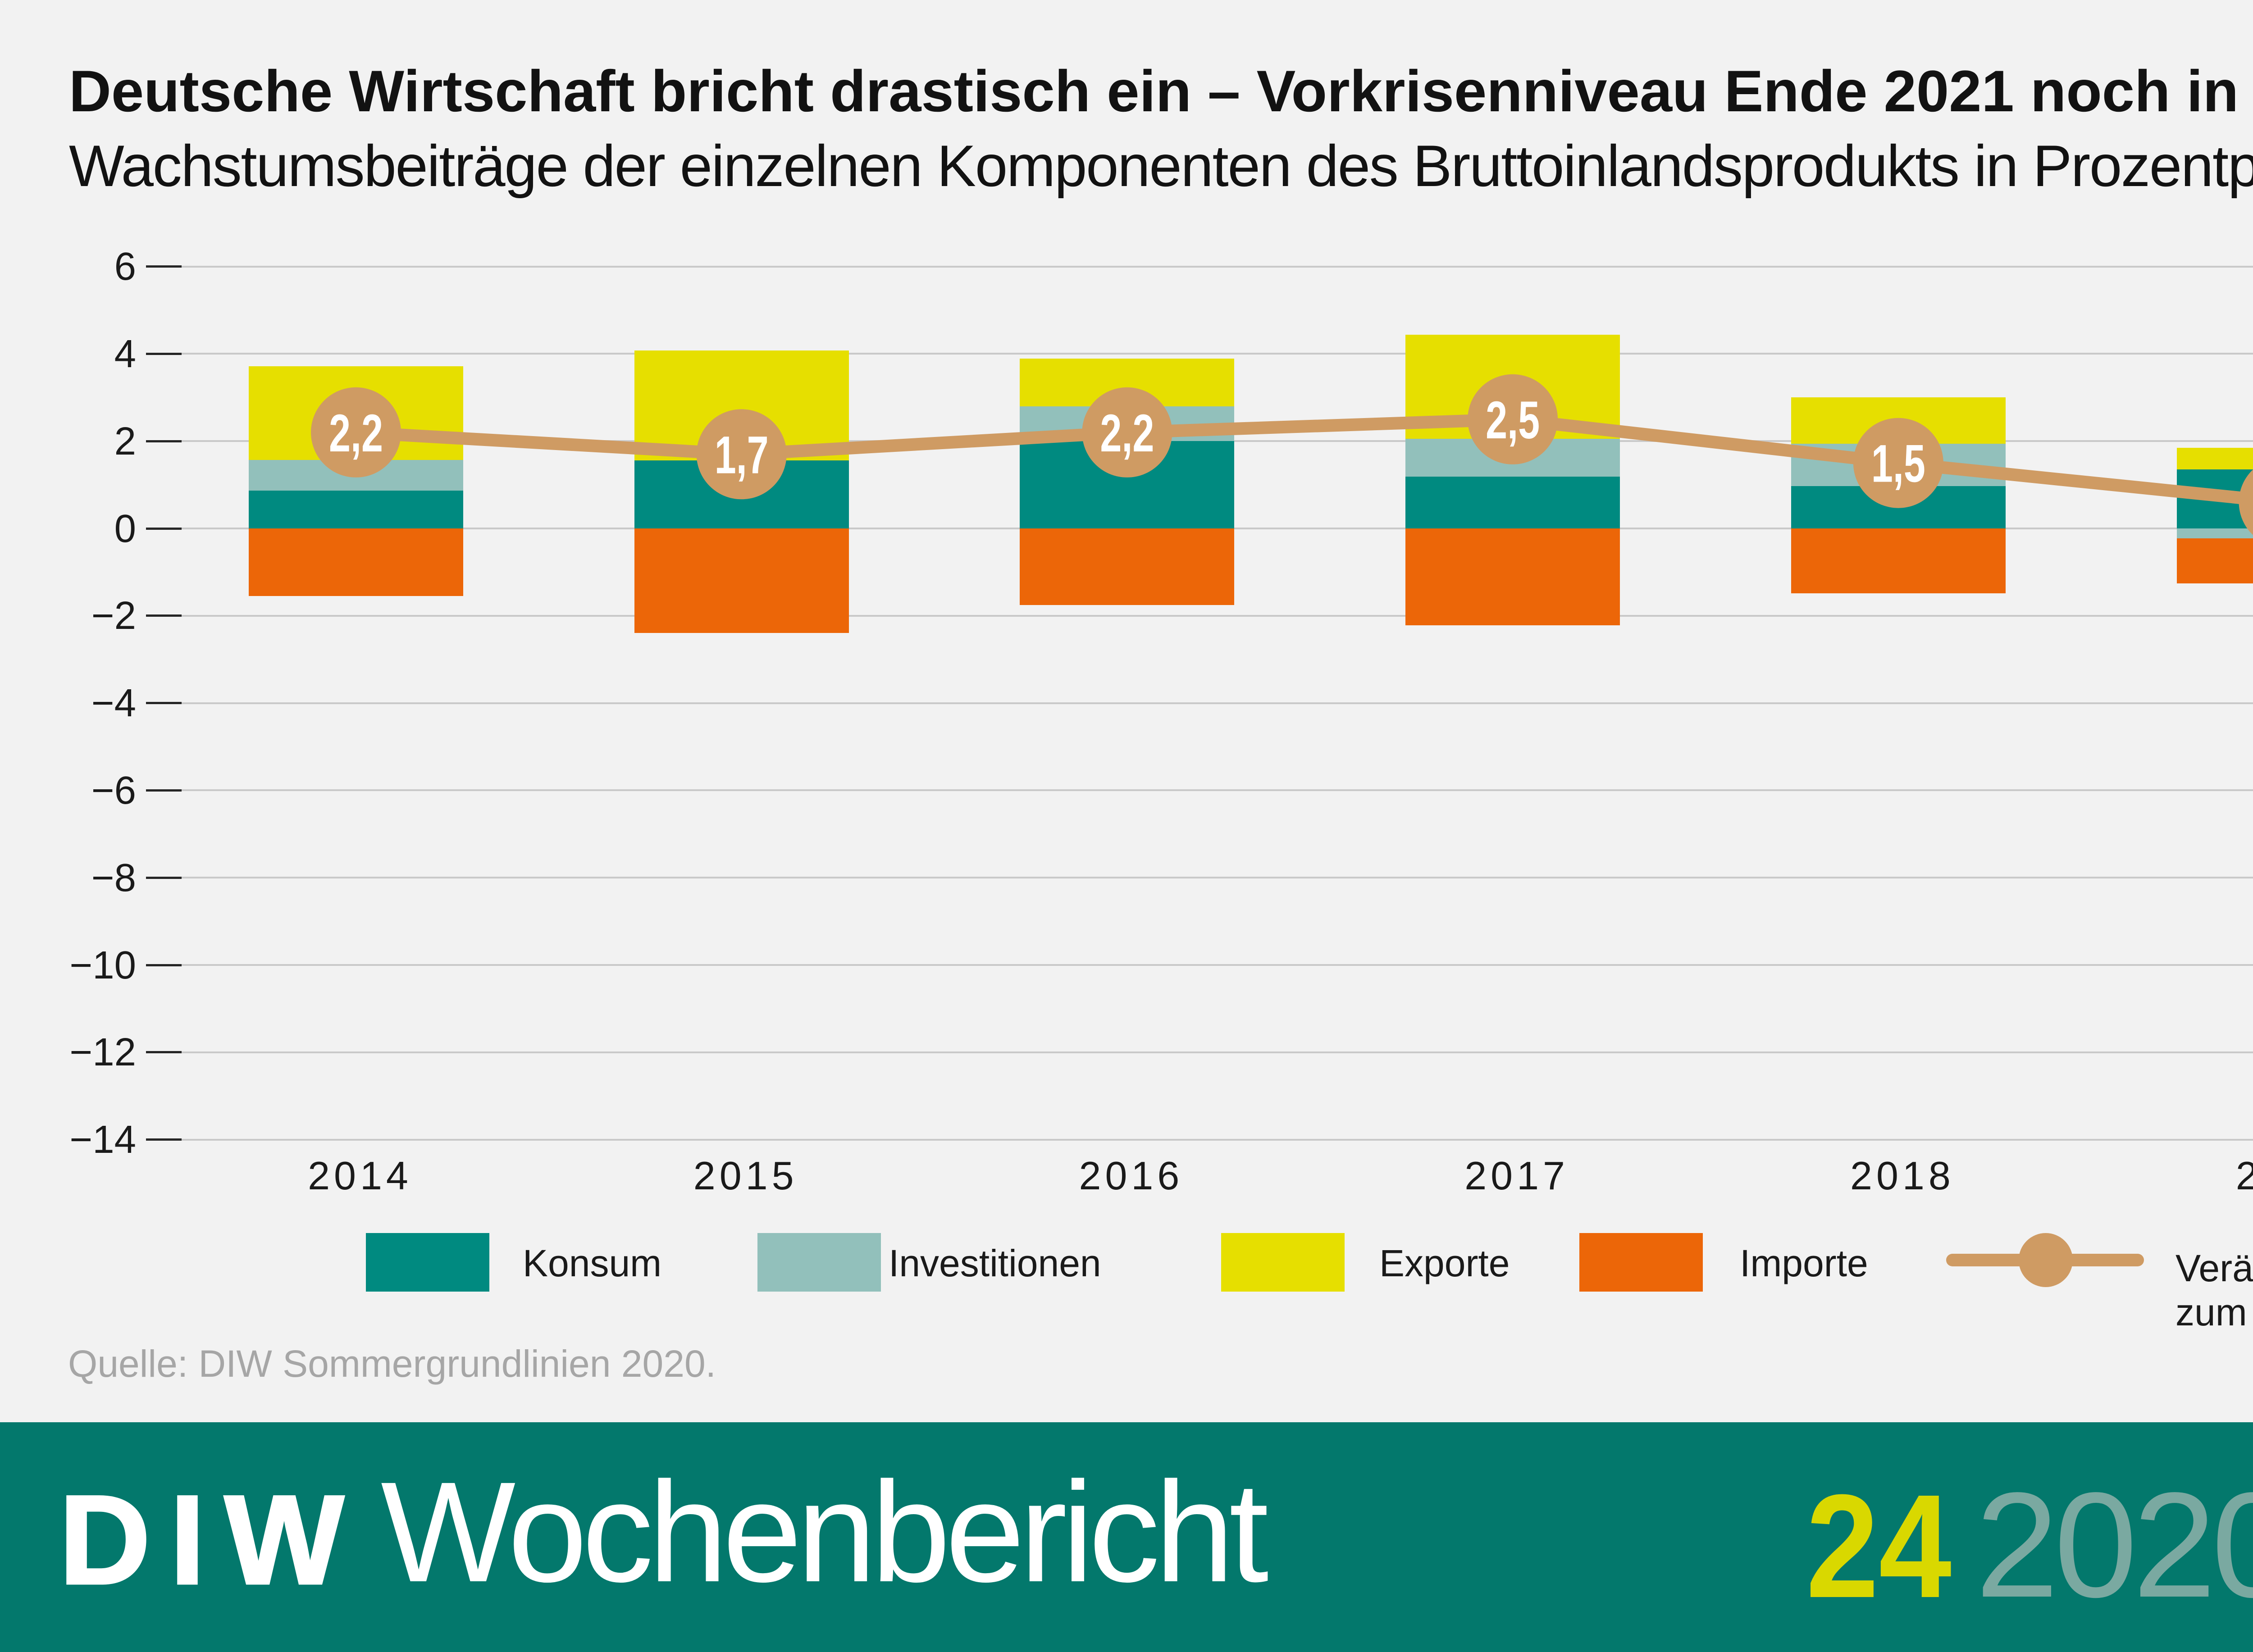 Image resolution: width=2253 pixels, height=1652 pixels. Describe the element at coordinates (1898, 464) in the screenshot. I see `svg-text: 1,5` at that location.